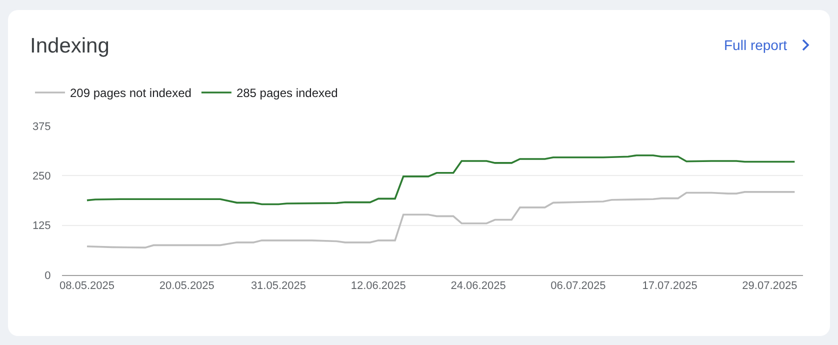 This screenshot has width=838, height=345. Describe the element at coordinates (578, 286) in the screenshot. I see `x-tick-label: 06.07.2025` at that location.